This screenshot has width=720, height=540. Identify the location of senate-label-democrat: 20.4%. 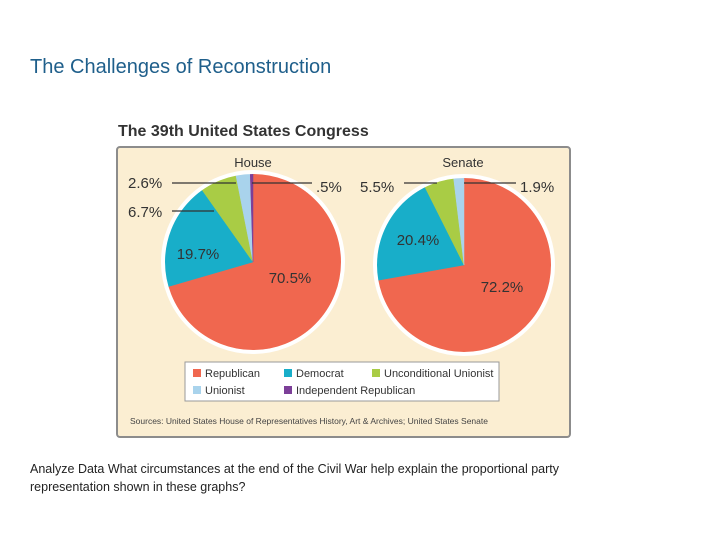
(418, 240).